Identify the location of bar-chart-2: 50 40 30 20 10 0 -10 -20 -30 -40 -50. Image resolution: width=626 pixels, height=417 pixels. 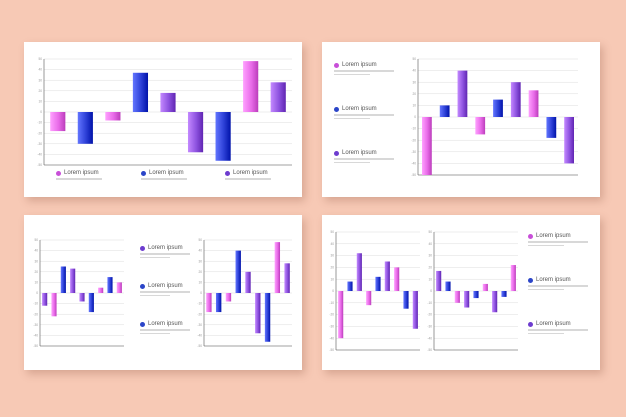
(494, 117).